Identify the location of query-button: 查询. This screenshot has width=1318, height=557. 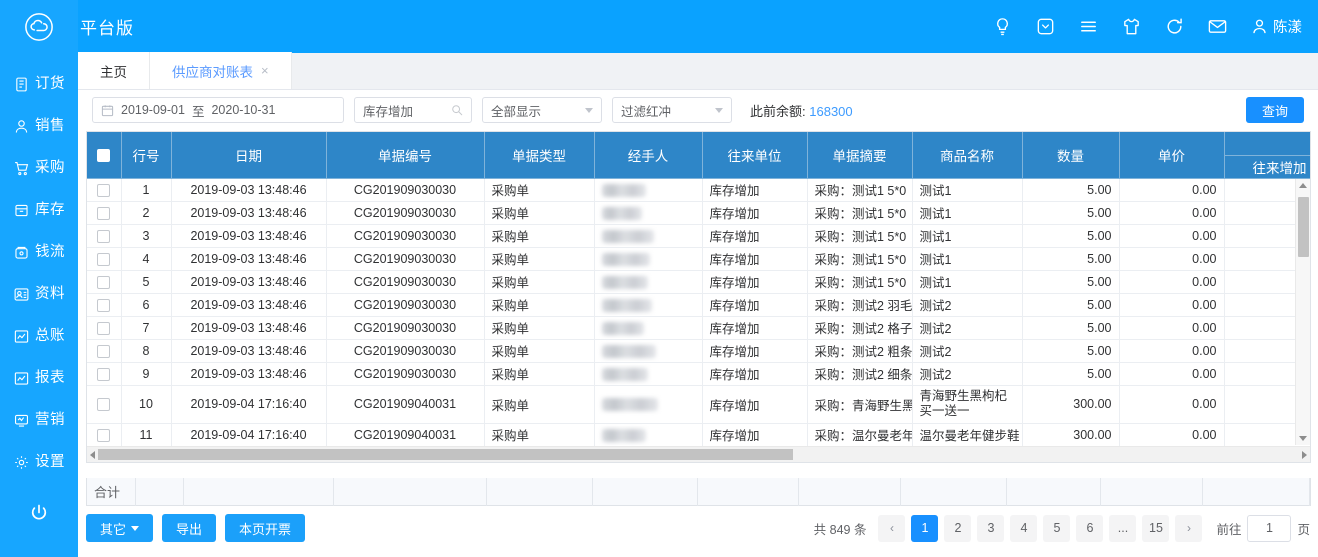
(1274, 110).